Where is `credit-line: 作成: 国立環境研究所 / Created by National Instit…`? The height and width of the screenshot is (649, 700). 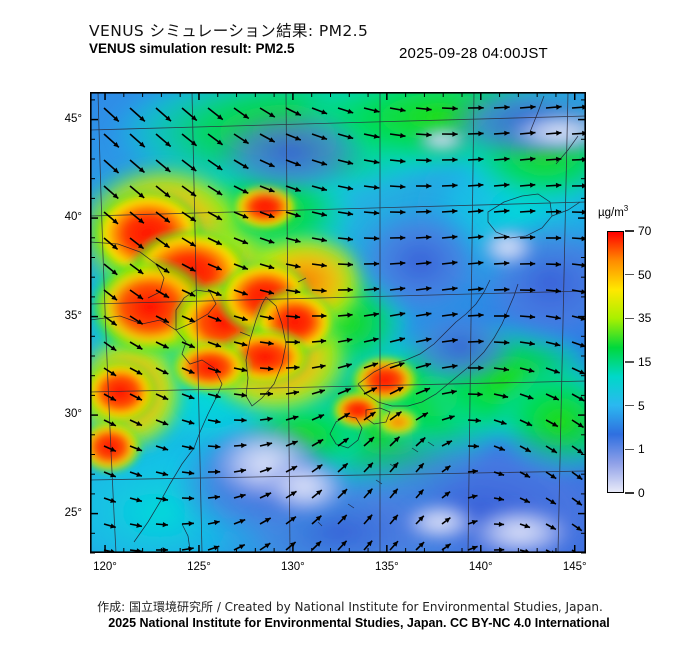 credit-line: 作成: 国立環境研究所 / Created by National Instit… is located at coordinates (350, 607).